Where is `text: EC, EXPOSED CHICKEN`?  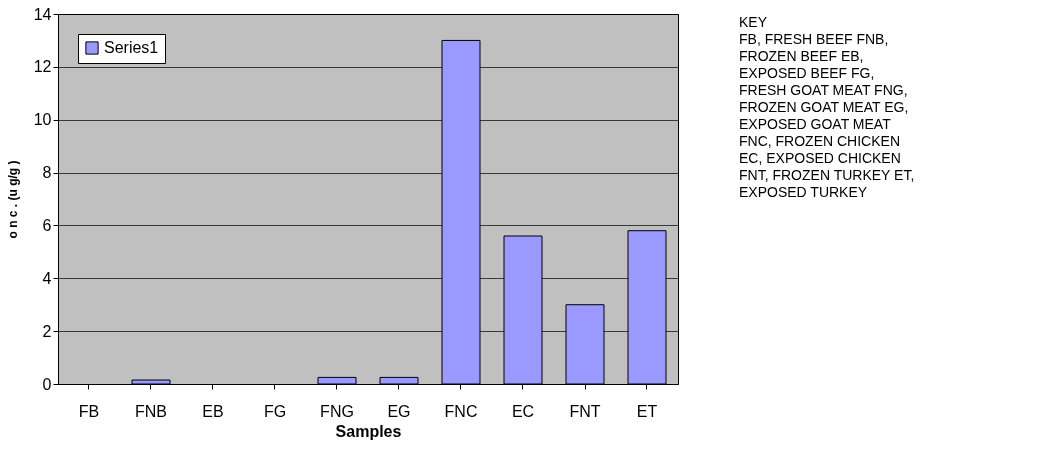
text: EC, EXPOSED CHICKEN is located at coordinates (820, 157).